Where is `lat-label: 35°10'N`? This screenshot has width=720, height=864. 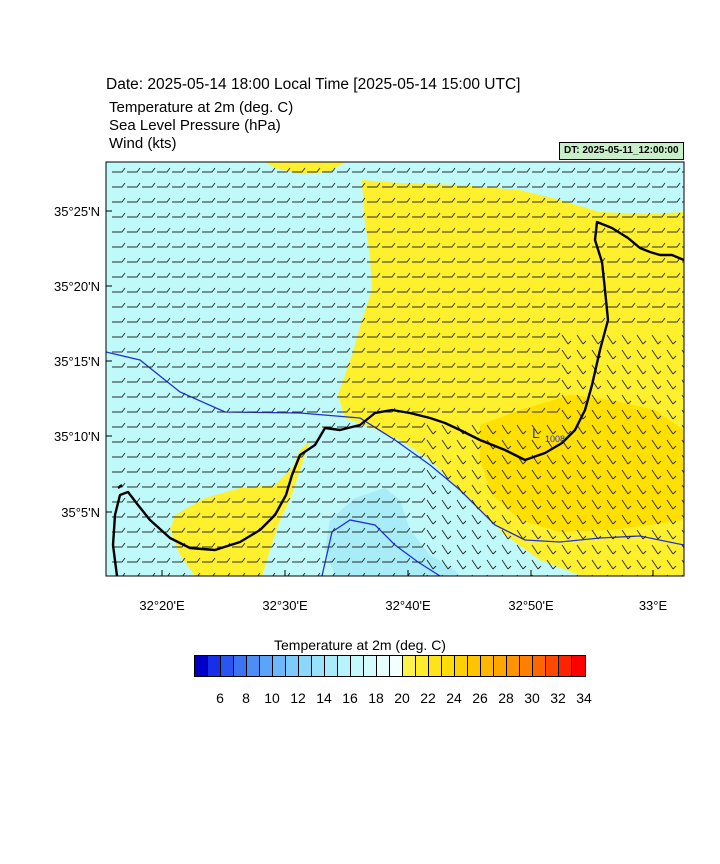
lat-label: 35°10'N is located at coordinates (77, 436).